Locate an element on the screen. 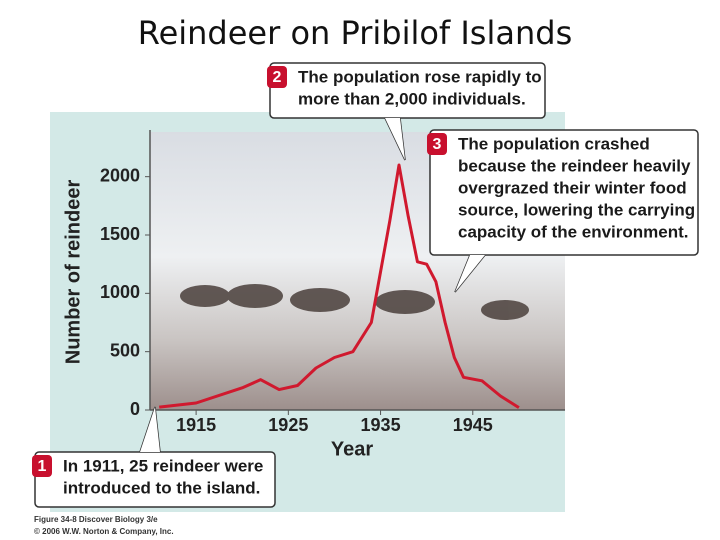  x-tick-label: 1915 is located at coordinates (196, 425).